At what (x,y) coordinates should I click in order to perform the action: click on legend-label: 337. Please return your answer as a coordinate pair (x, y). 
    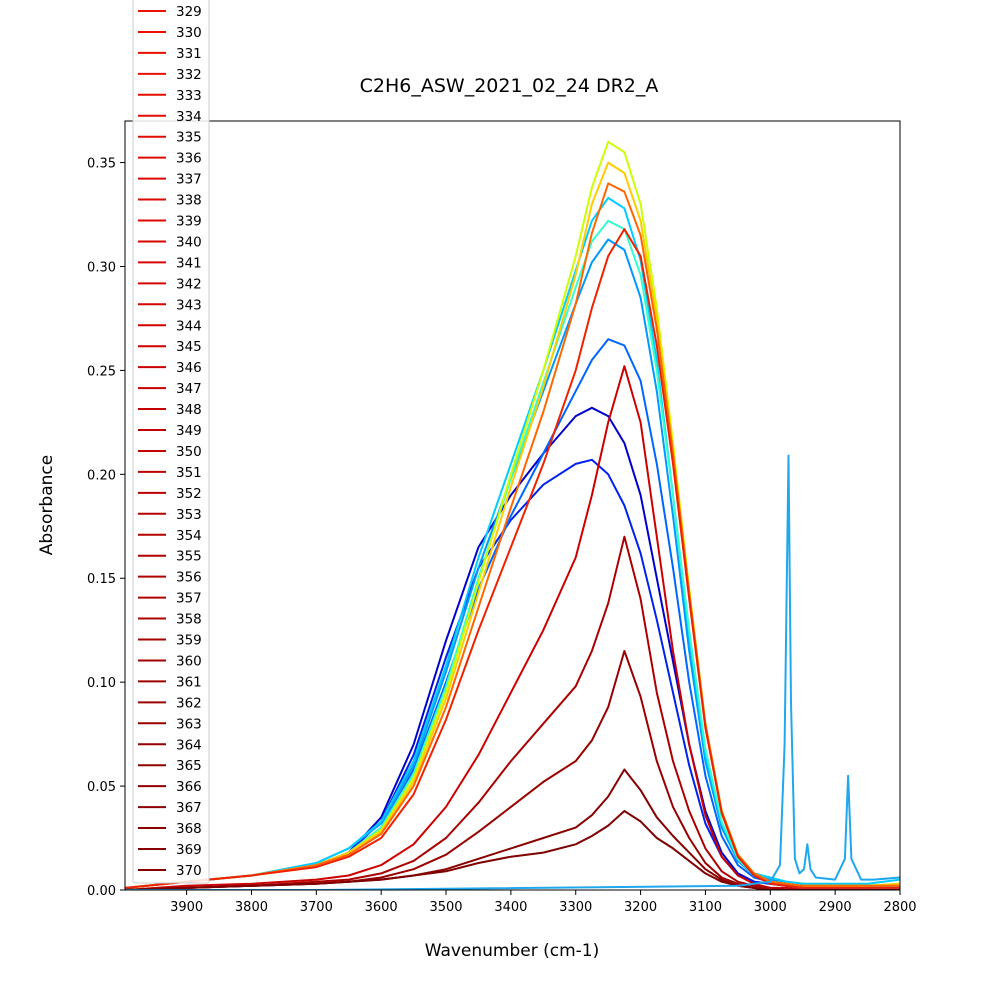
    Looking at the image, I should click on (189, 180).